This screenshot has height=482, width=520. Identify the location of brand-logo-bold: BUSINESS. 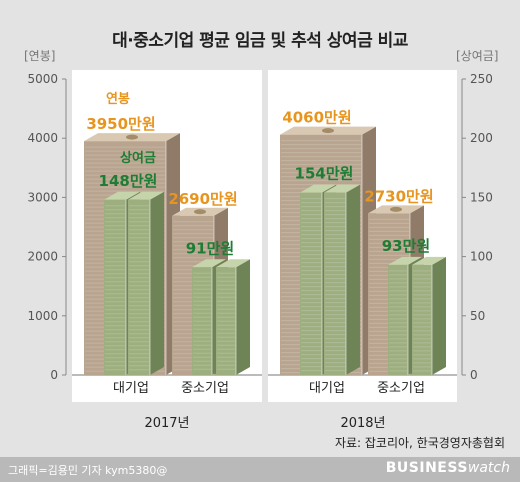
(426, 468).